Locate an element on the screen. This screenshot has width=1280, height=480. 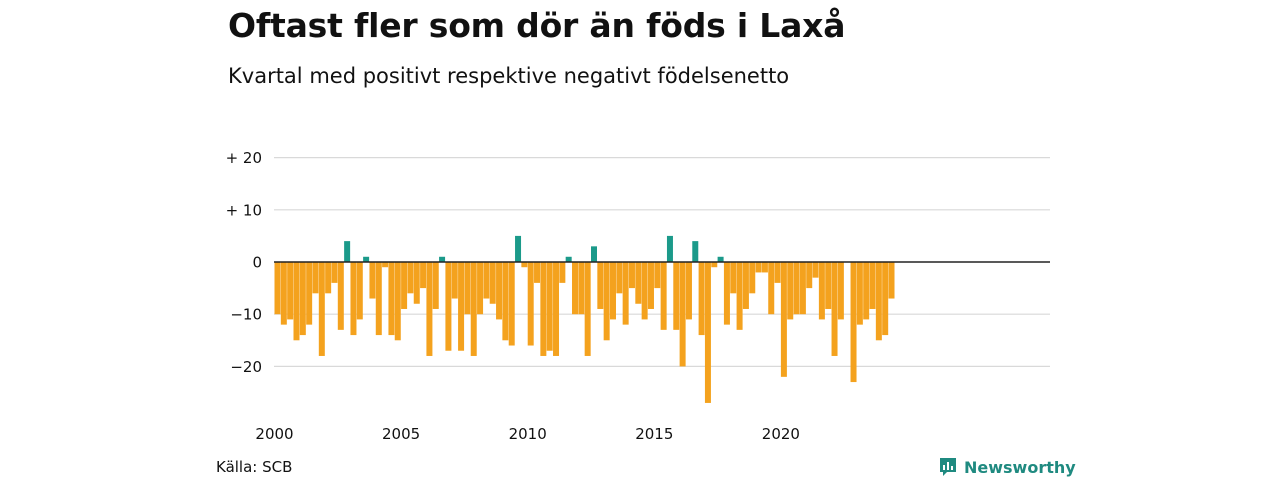
source-note: Källa: SCB is located at coordinates (254, 467).